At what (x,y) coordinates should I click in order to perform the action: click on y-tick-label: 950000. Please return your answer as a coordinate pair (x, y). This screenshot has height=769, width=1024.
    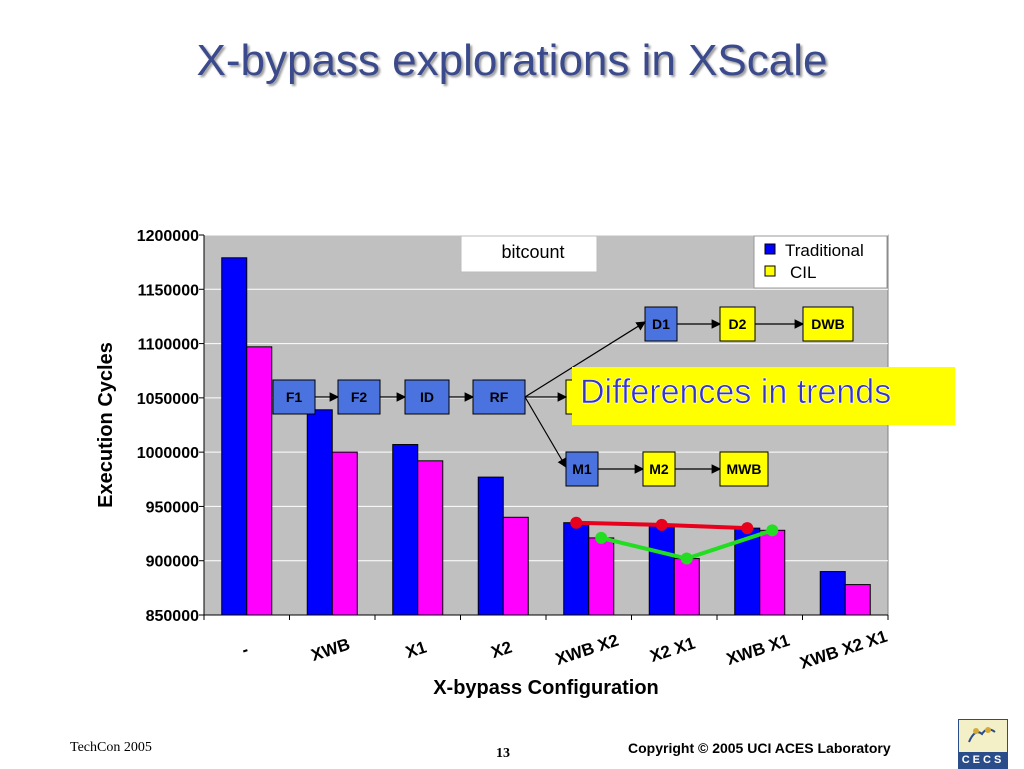
    Looking at the image, I should click on (172, 507).